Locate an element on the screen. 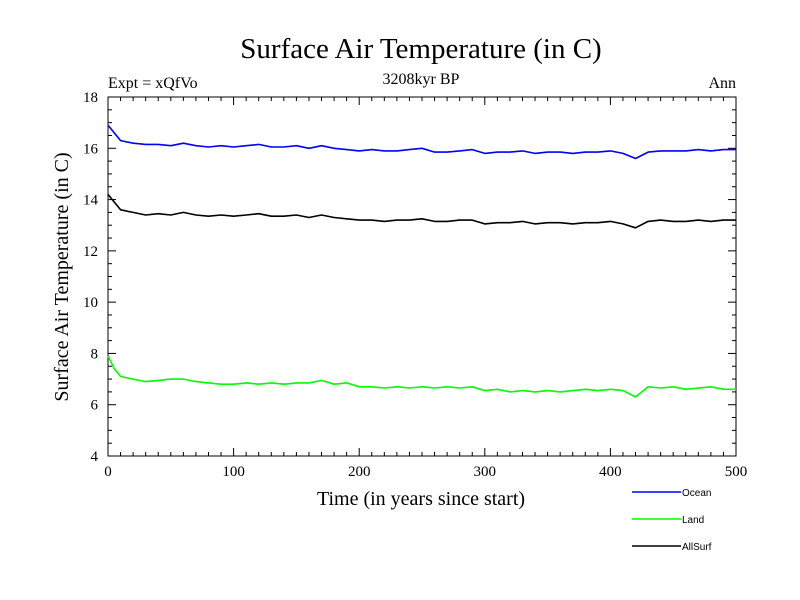 This screenshot has width=800, height=600. y-tick-label: 8 is located at coordinates (95, 354).